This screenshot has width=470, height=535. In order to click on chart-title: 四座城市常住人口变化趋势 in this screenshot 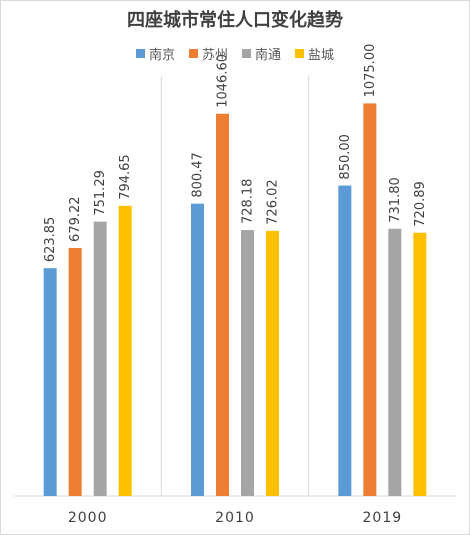, I will do `click(235, 20)`.